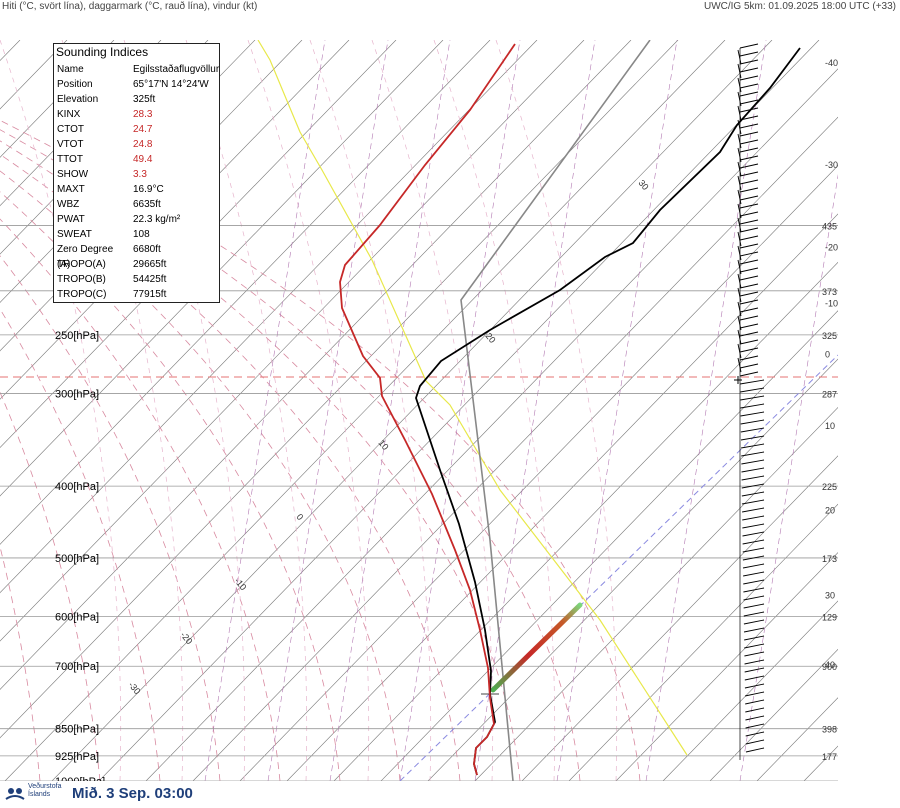 The width and height of the screenshot is (900, 808). What do you see at coordinates (69, 114) in the screenshot?
I see `indices-label: KINX` at bounding box center [69, 114].